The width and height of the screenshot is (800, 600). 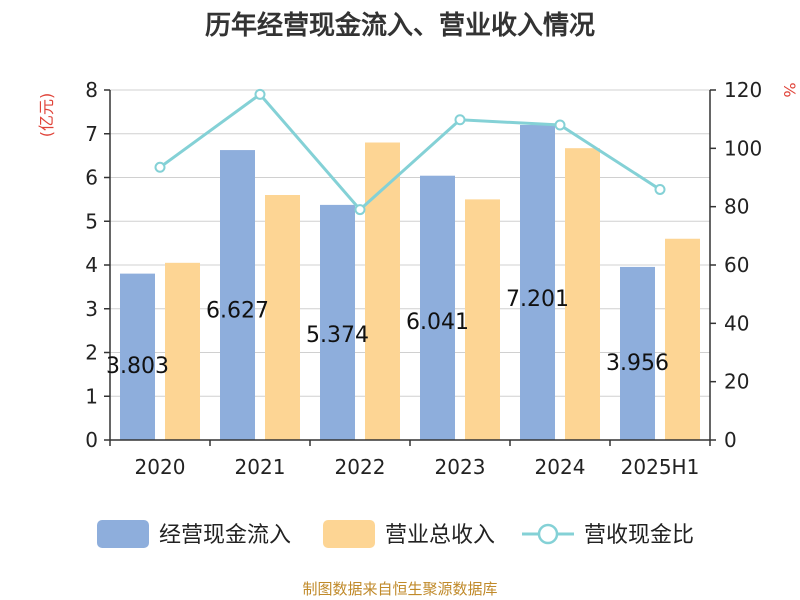 I want to click on left-tick-label: 3, so click(x=91, y=309).